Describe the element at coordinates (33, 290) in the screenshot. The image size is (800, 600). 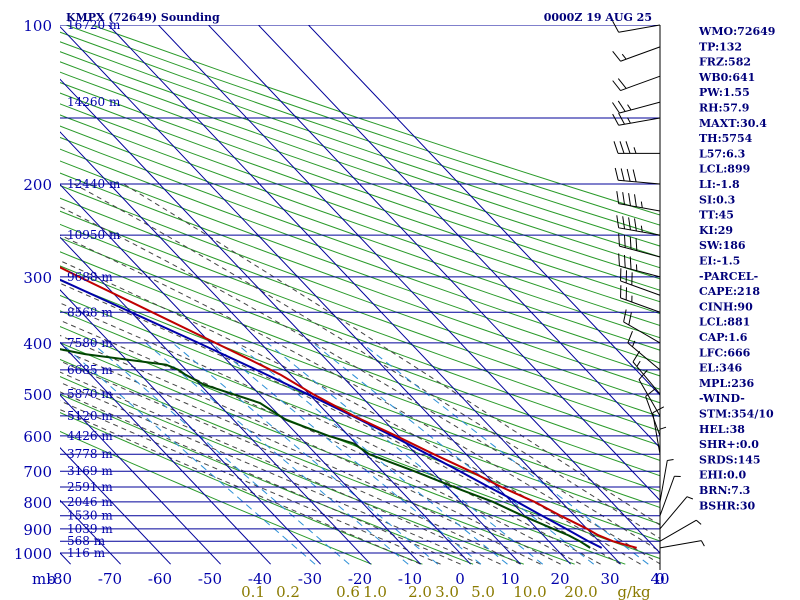
I see `pressure-axis-labels: 100 200 300 400 500 600 700 800 900 1000` at that location.